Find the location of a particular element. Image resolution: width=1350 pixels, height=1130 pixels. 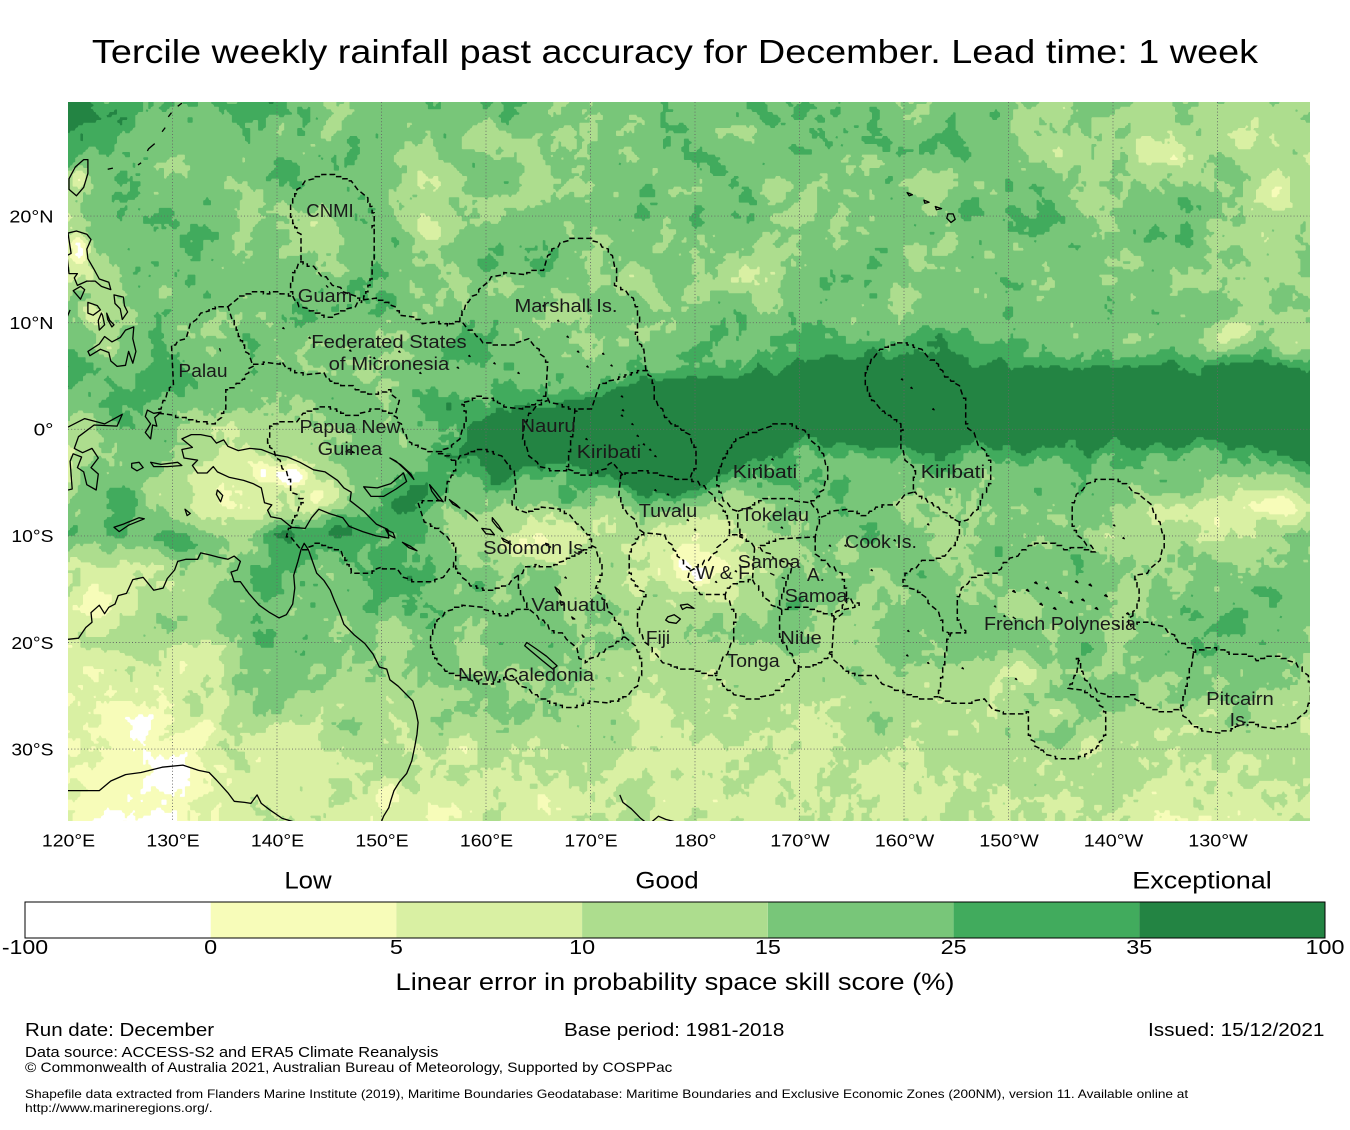

svg-text: Marshall Is. is located at coordinates (566, 306).